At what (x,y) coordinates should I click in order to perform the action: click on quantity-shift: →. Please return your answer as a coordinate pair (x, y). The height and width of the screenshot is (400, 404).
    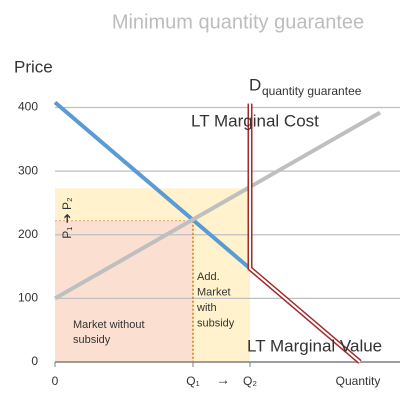
    Looking at the image, I should click on (223, 380).